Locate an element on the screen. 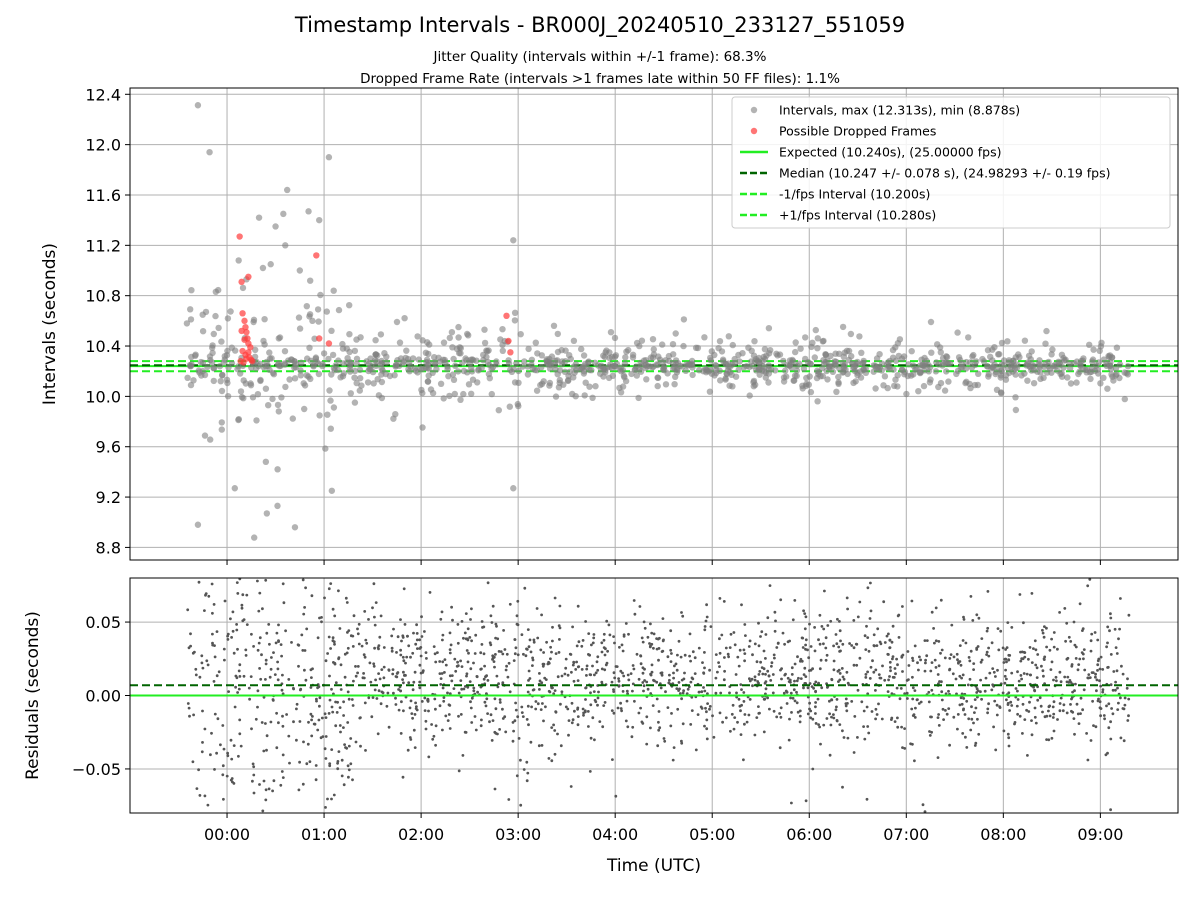 The width and height of the screenshot is (1200, 900). y-tick-label: 10.8 is located at coordinates (103, 296).